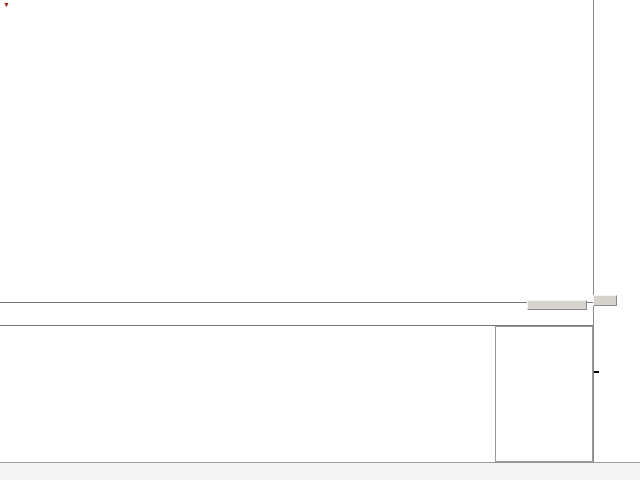 This screenshot has height=480, width=640. Describe the element at coordinates (557, 305) in the screenshot. I see `history-button` at that location.